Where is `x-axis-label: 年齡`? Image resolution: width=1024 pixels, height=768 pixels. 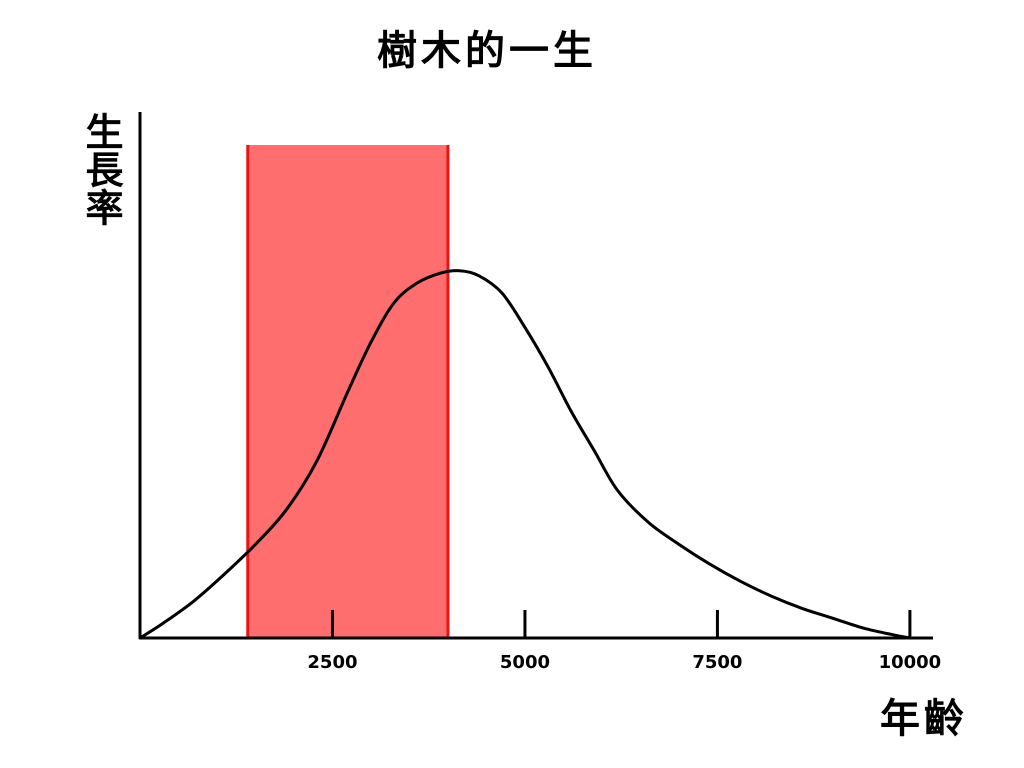
x-axis-label: 年齡 is located at coordinates (924, 719).